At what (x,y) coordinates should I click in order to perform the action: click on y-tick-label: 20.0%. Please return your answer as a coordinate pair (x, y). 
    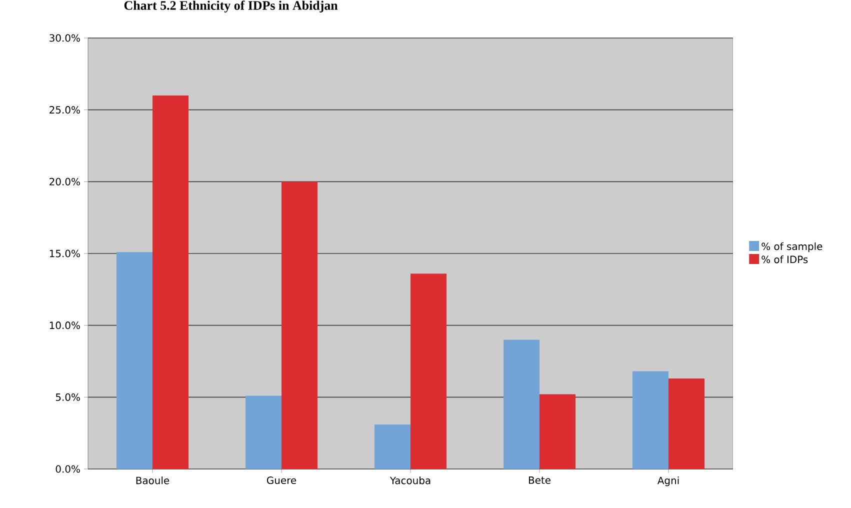
    Looking at the image, I should click on (65, 182).